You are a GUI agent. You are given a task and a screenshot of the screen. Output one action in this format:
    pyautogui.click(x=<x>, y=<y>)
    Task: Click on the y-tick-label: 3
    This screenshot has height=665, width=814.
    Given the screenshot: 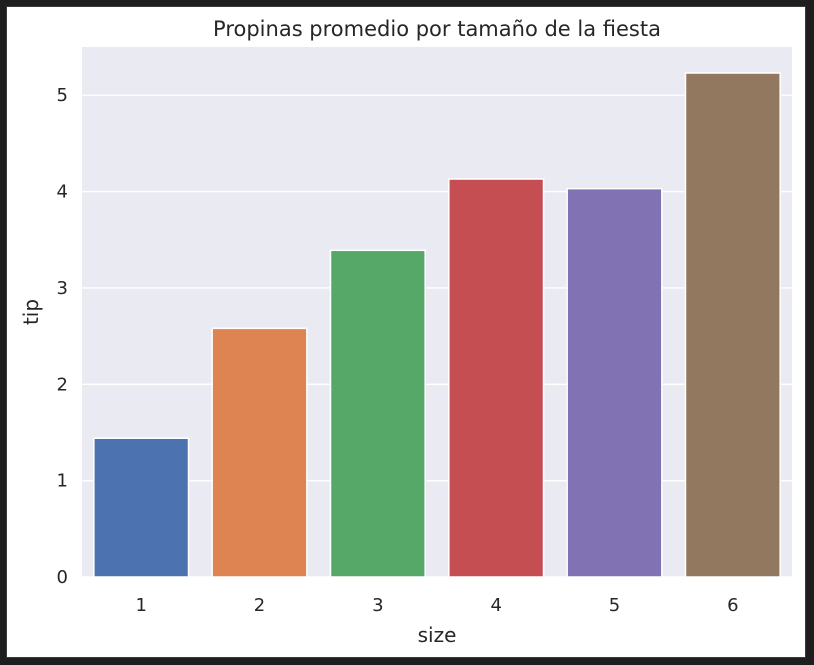 What is the action you would take?
    pyautogui.click(x=62, y=288)
    